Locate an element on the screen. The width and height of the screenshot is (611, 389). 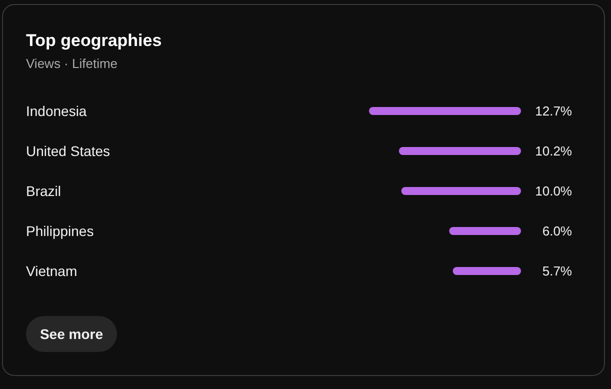
data-label: 12.7% is located at coordinates (553, 111).